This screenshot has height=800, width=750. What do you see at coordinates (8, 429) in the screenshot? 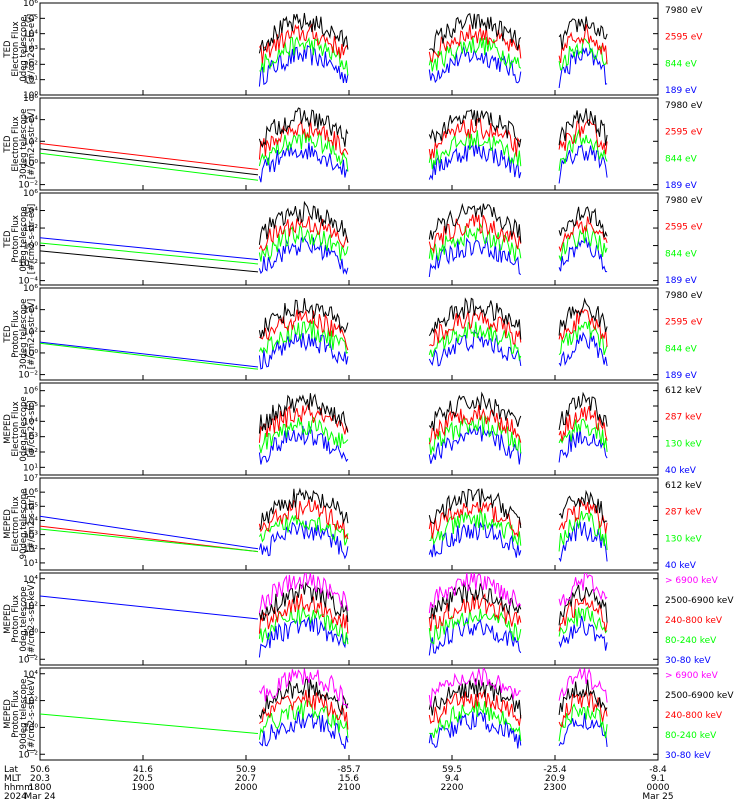
I see `y-axis-label: MEPED` at bounding box center [8, 429].